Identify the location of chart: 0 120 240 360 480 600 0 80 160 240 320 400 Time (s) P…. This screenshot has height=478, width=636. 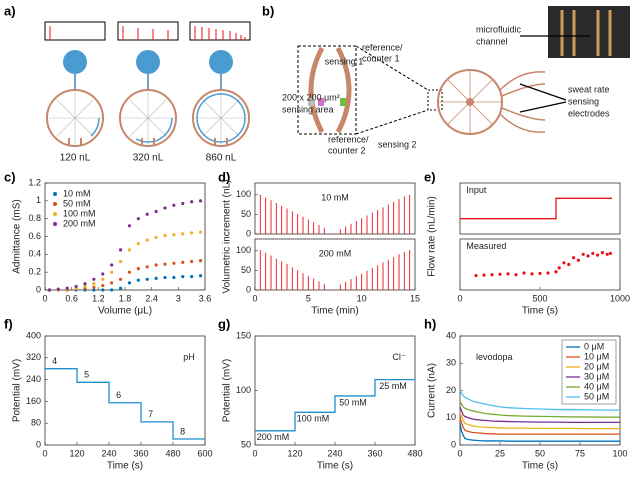
(112, 400).